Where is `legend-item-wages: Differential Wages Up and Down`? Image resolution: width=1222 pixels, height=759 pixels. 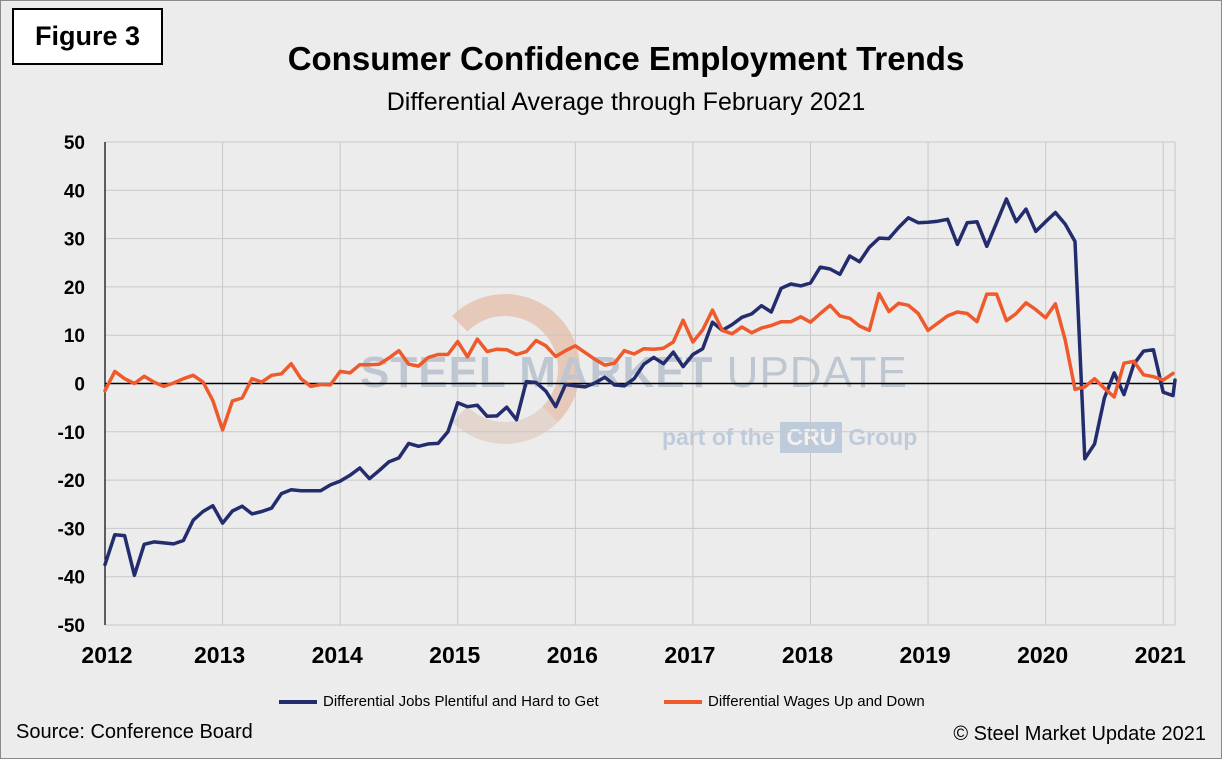
legend-item-wages: Differential Wages Up and Down is located at coordinates (794, 701).